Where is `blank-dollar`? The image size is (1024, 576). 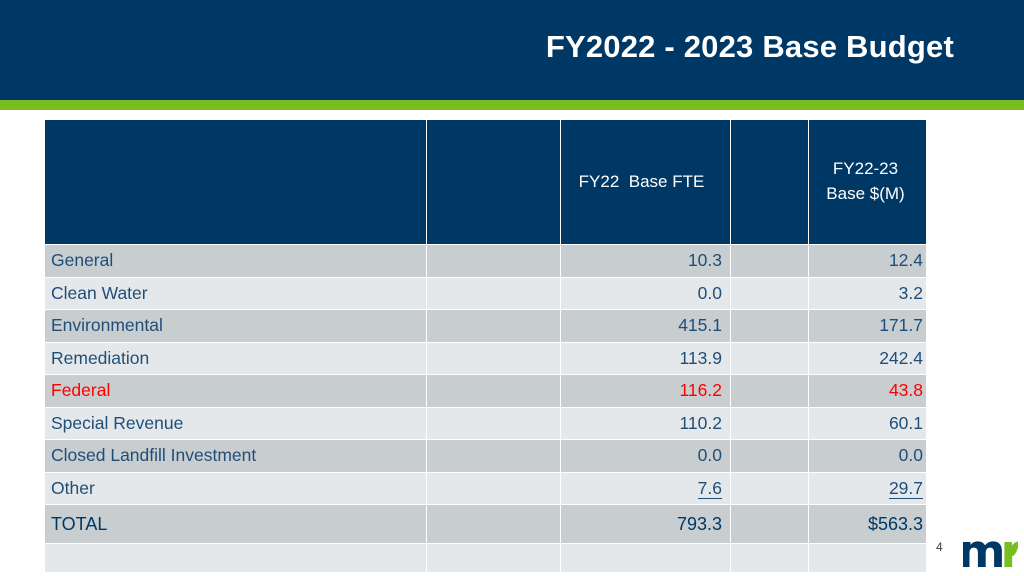
blank-dollar is located at coordinates (867, 558).